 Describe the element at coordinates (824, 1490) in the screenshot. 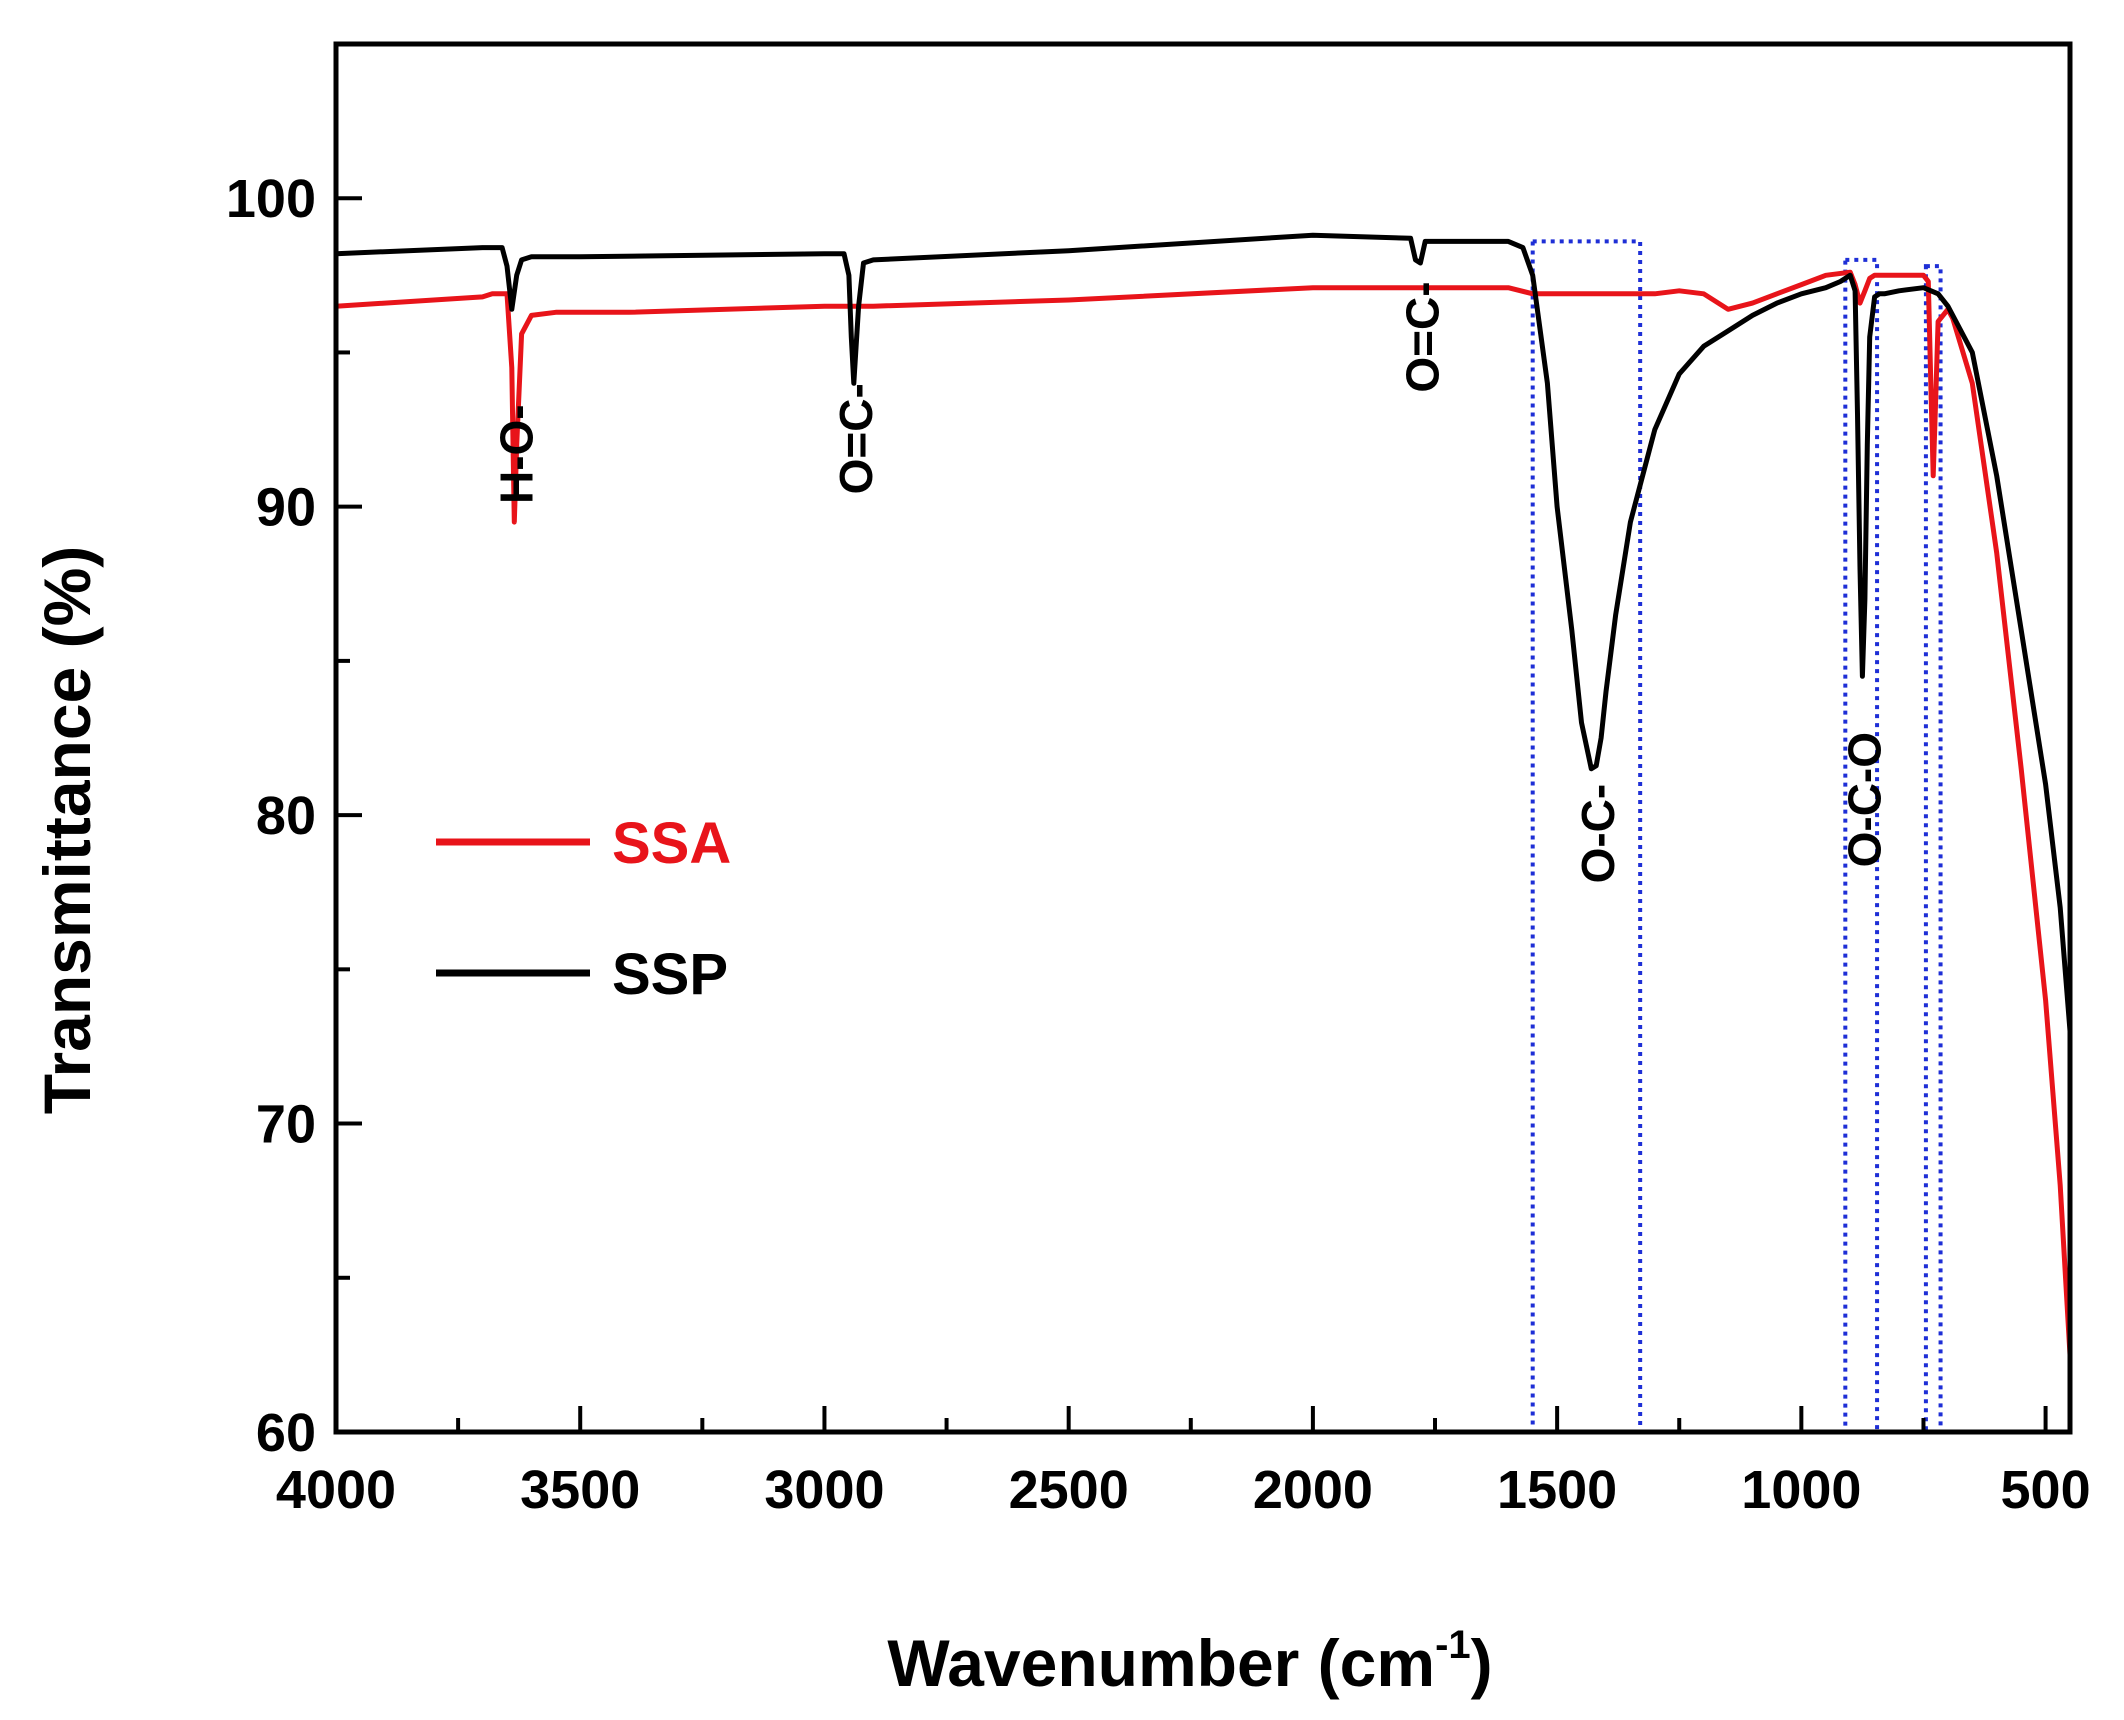

I see `x-tick-label-3000: 3000` at that location.